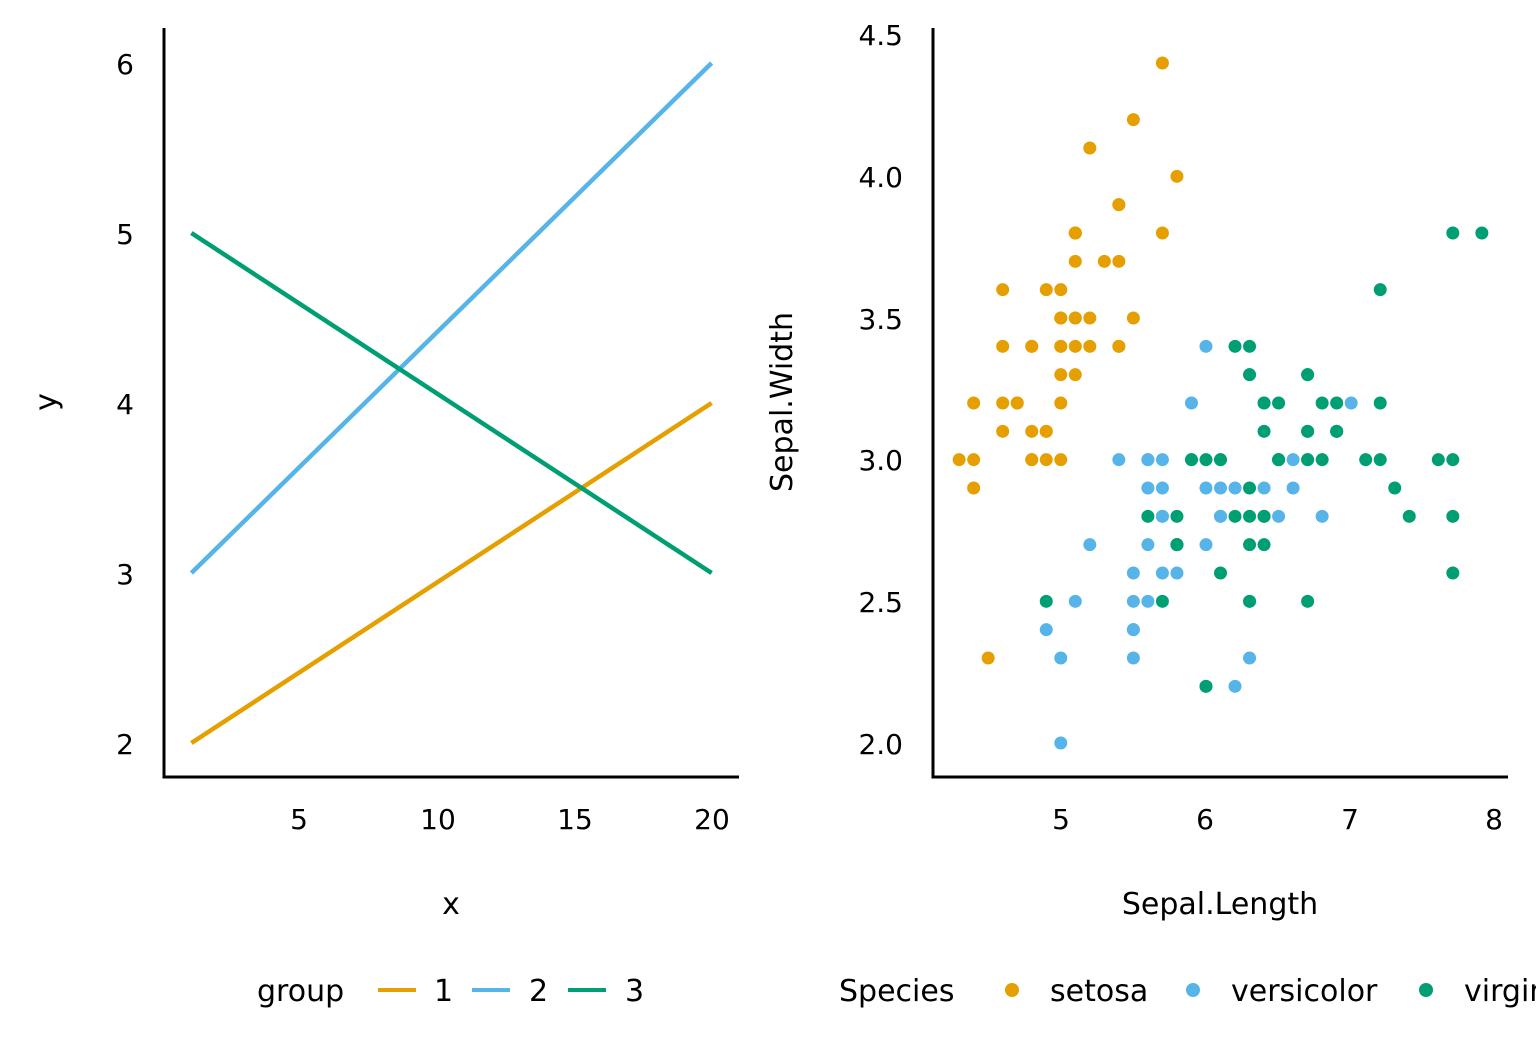 This screenshot has height=1056, width=1536. What do you see at coordinates (451, 904) in the screenshot?
I see `left-x-axis-title: x` at bounding box center [451, 904].